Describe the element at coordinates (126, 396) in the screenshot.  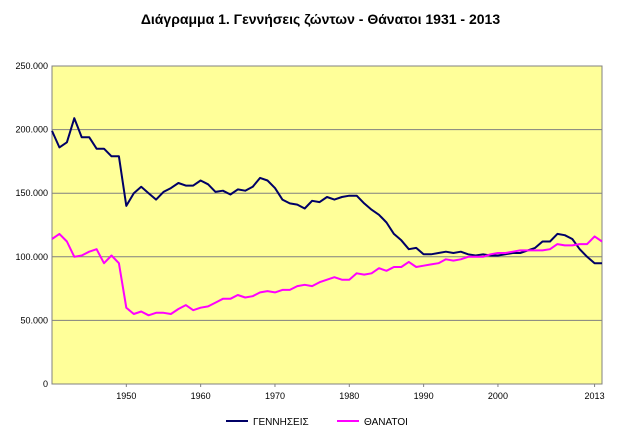
I see `x-tick-label: 1950` at that location.